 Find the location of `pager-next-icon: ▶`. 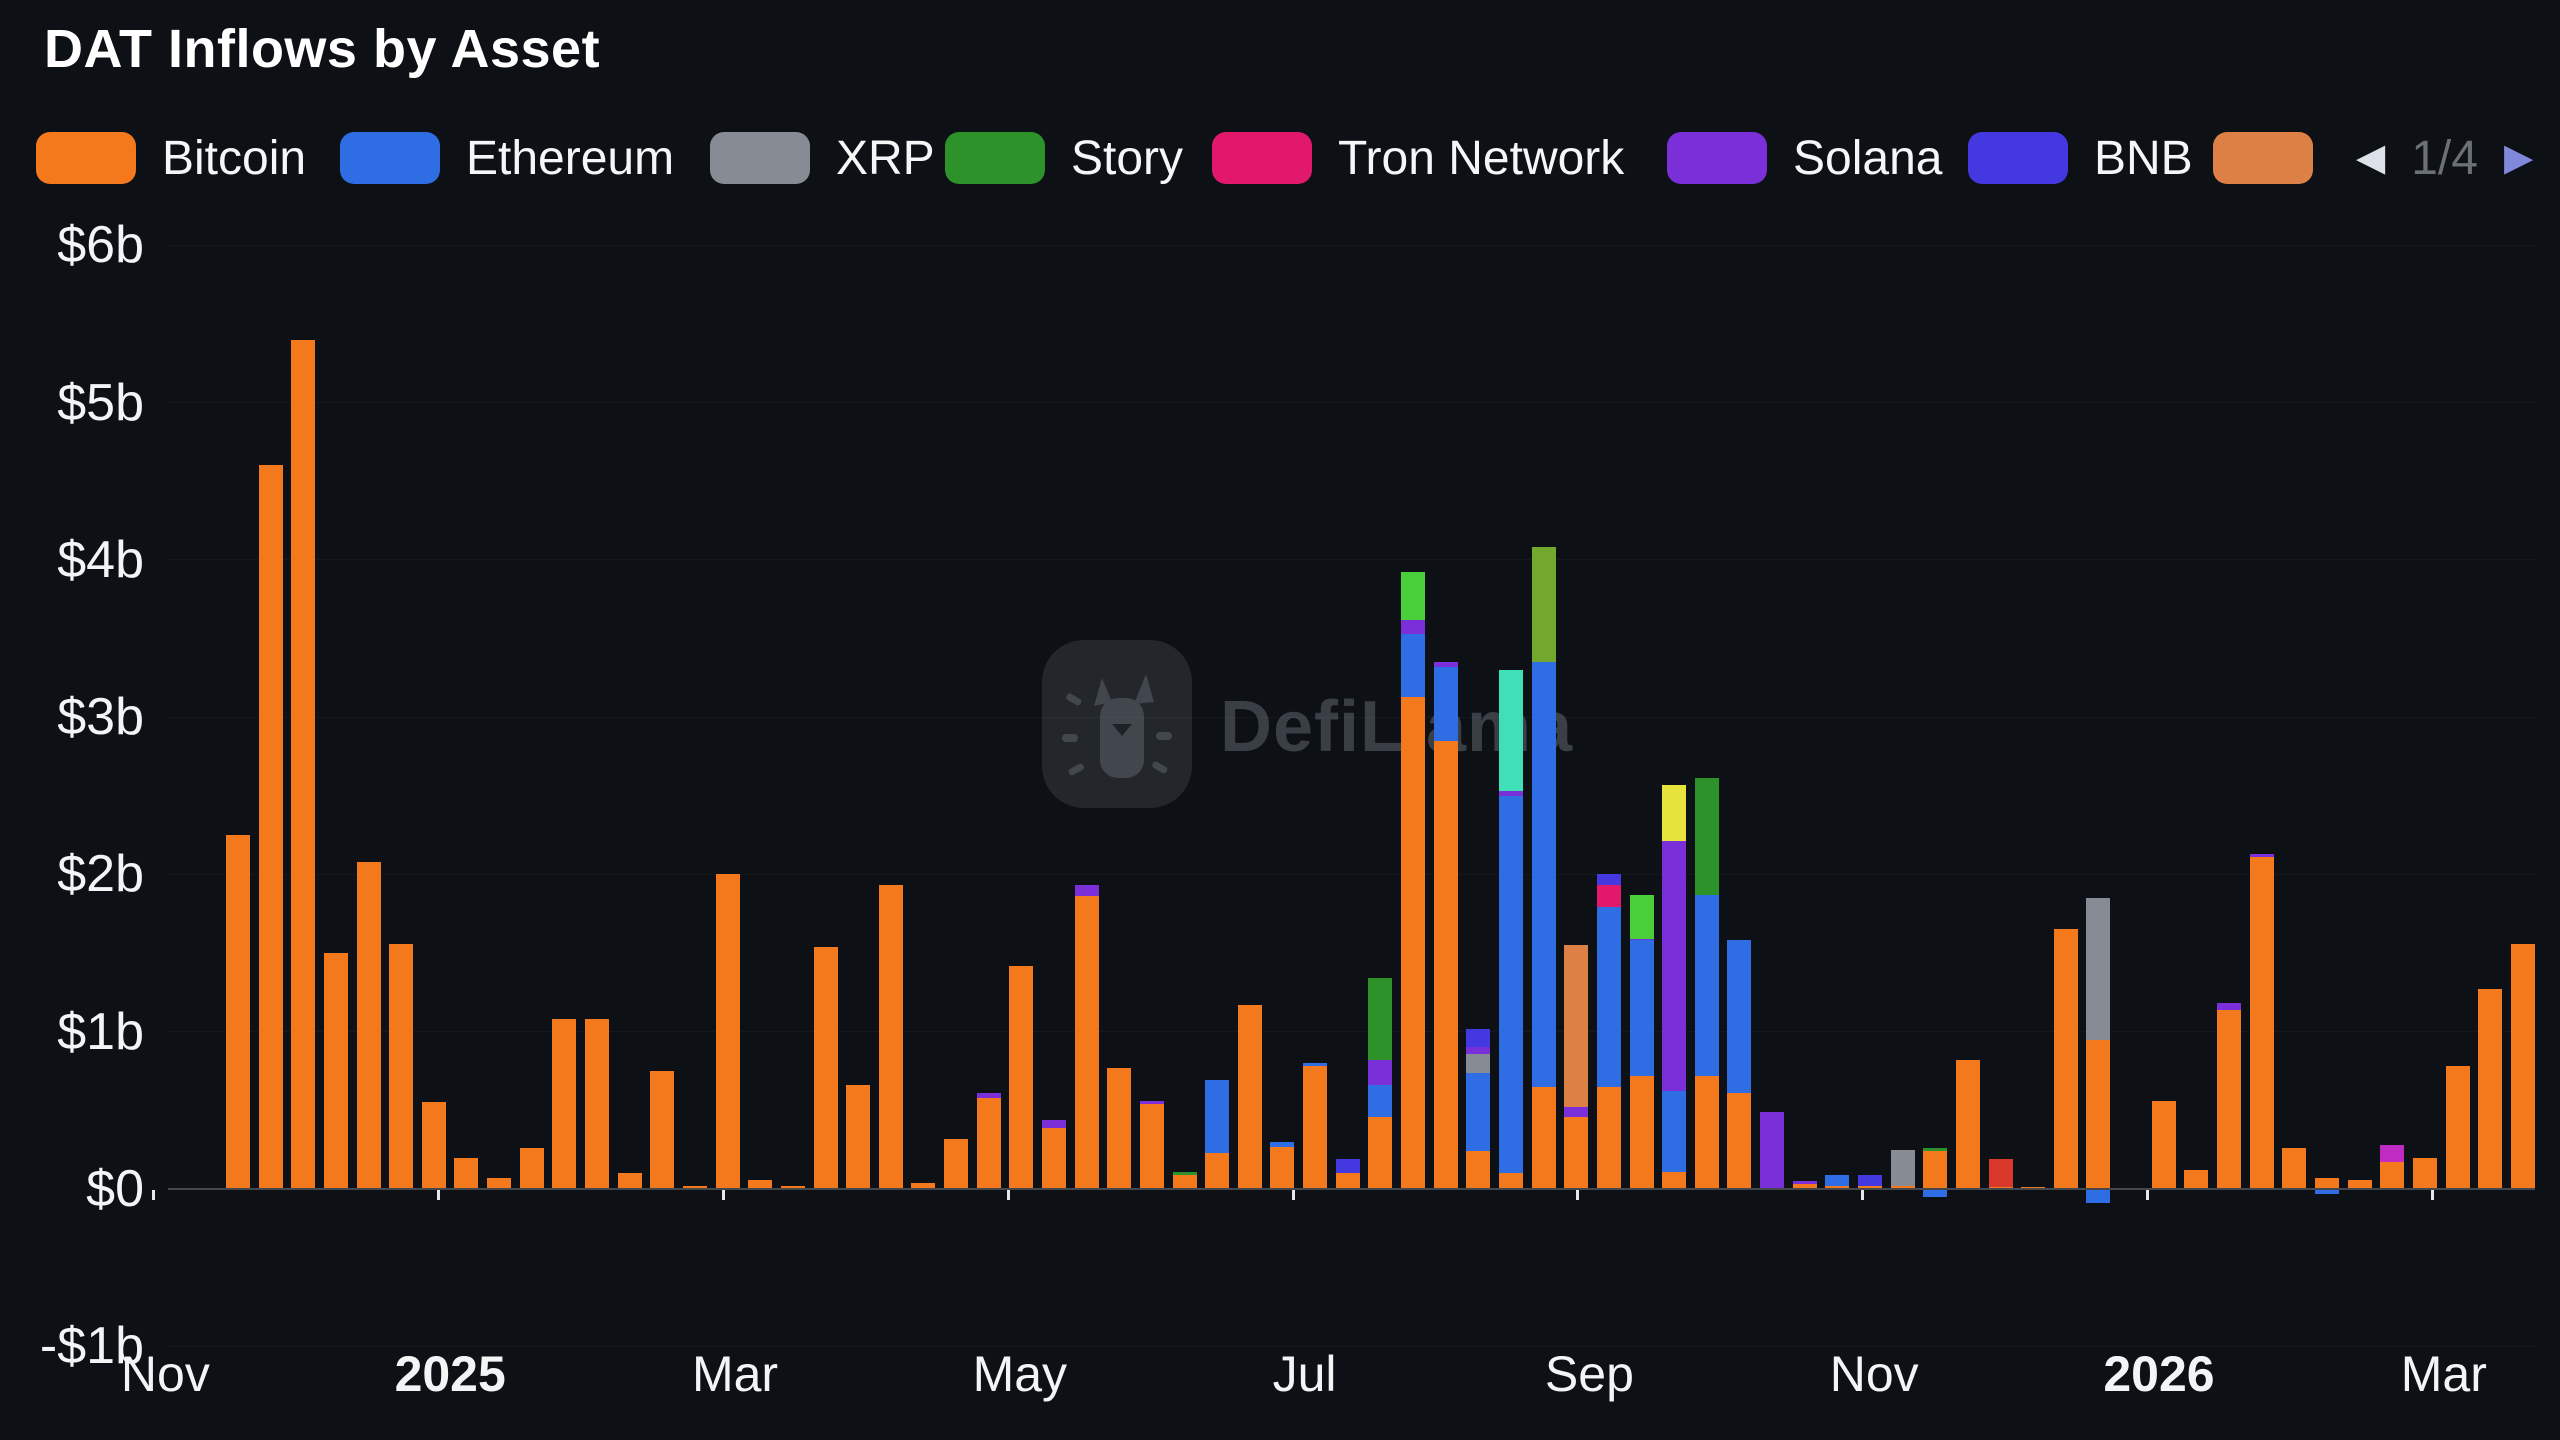

pager-next-icon: ▶ is located at coordinates (2518, 158).